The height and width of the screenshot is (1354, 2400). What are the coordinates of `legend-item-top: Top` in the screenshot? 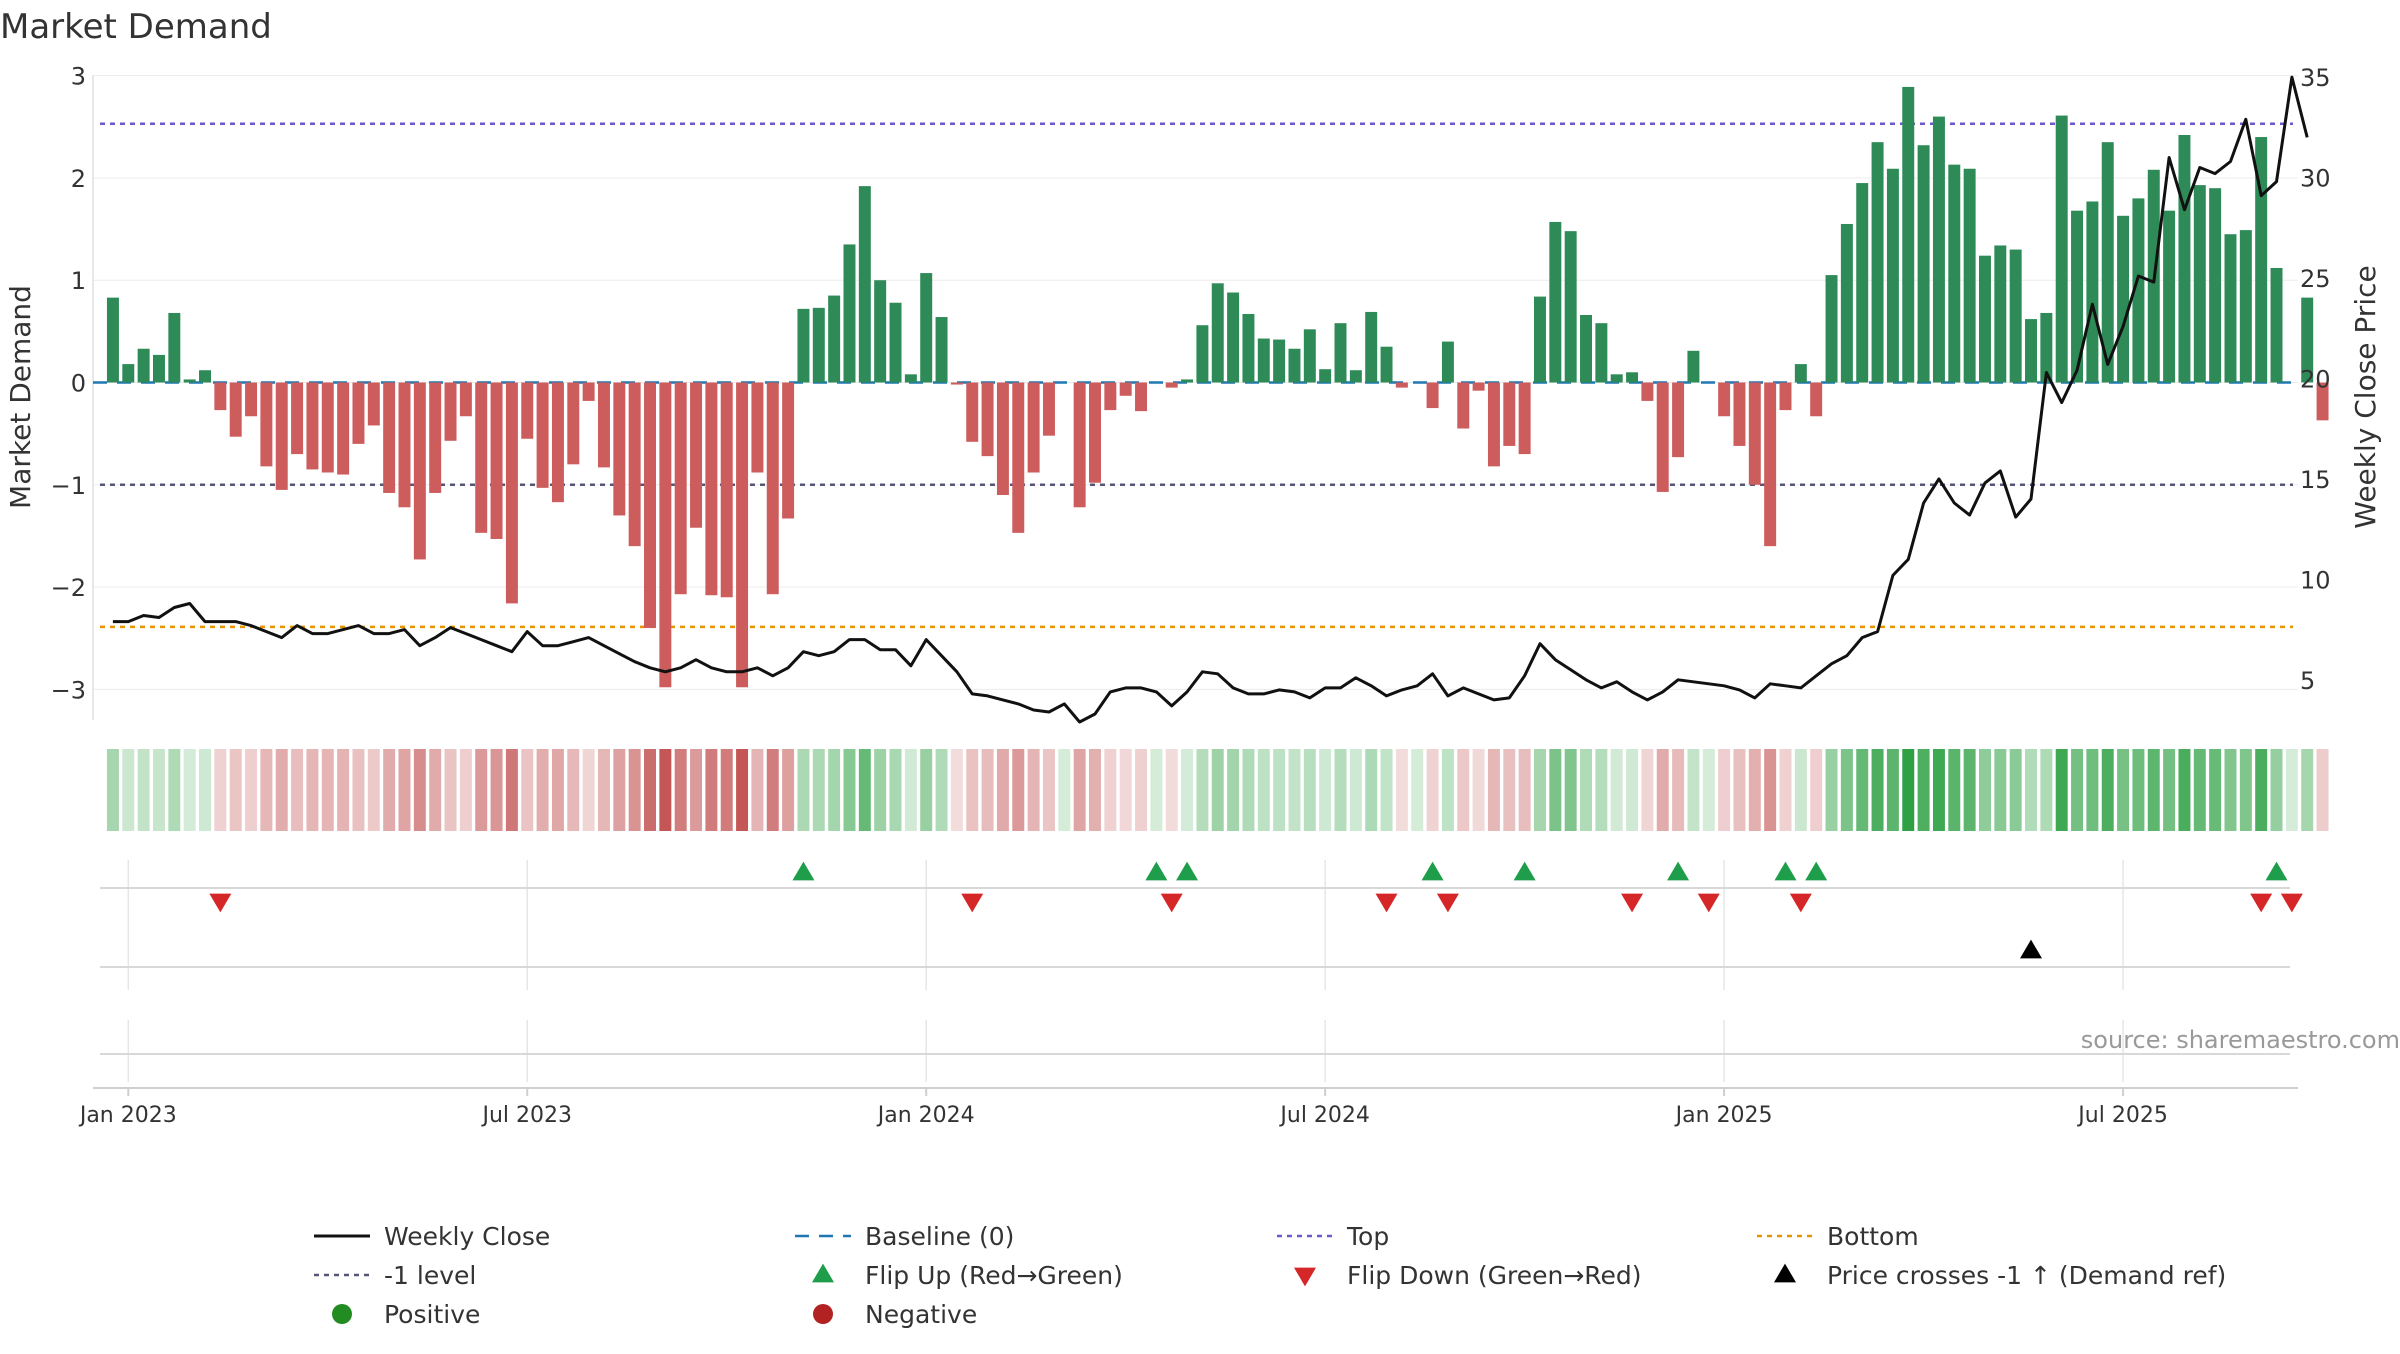 It's located at (1333, 1236).